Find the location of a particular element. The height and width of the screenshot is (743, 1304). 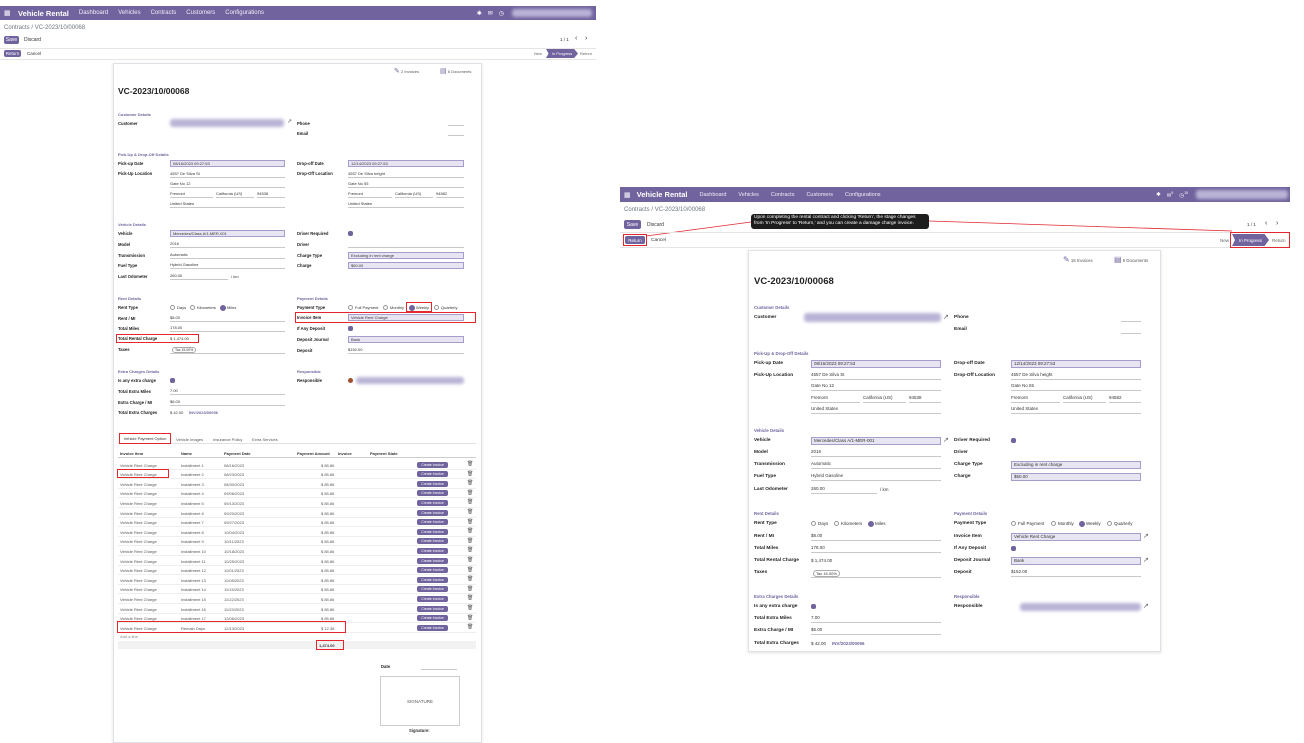

extra-miles-field: 7.00 is located at coordinates (876, 619).